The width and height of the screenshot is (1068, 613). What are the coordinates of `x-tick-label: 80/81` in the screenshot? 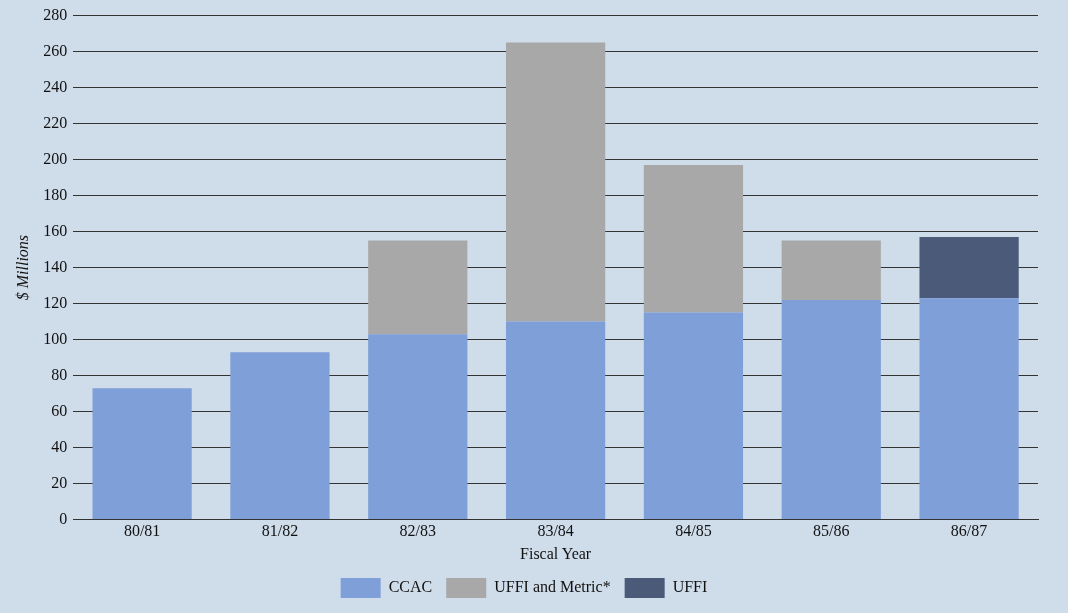 It's located at (142, 531).